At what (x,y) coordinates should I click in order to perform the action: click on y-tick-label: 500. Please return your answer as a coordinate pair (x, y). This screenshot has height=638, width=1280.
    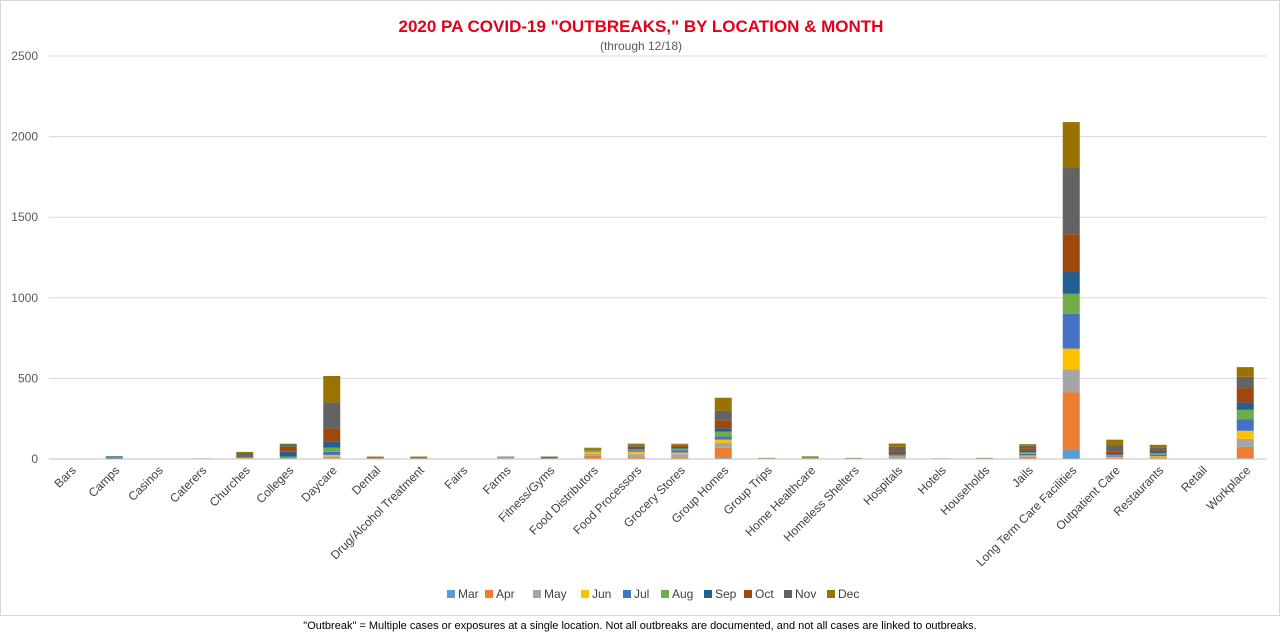
    Looking at the image, I should click on (28, 378).